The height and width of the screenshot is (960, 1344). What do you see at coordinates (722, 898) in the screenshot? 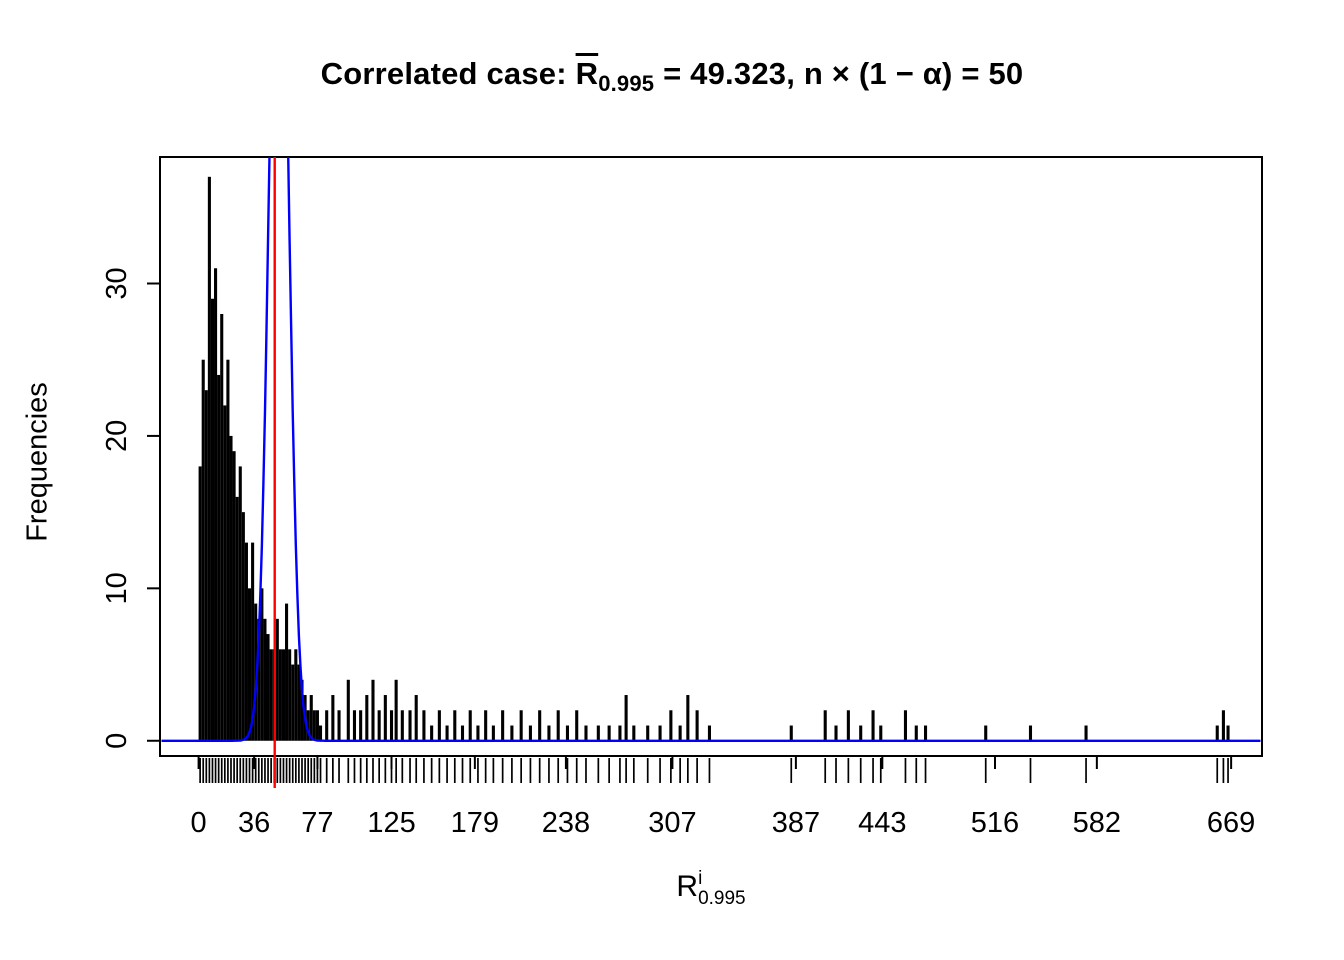
I see `xlabel-subscript: 0.995` at bounding box center [722, 898].